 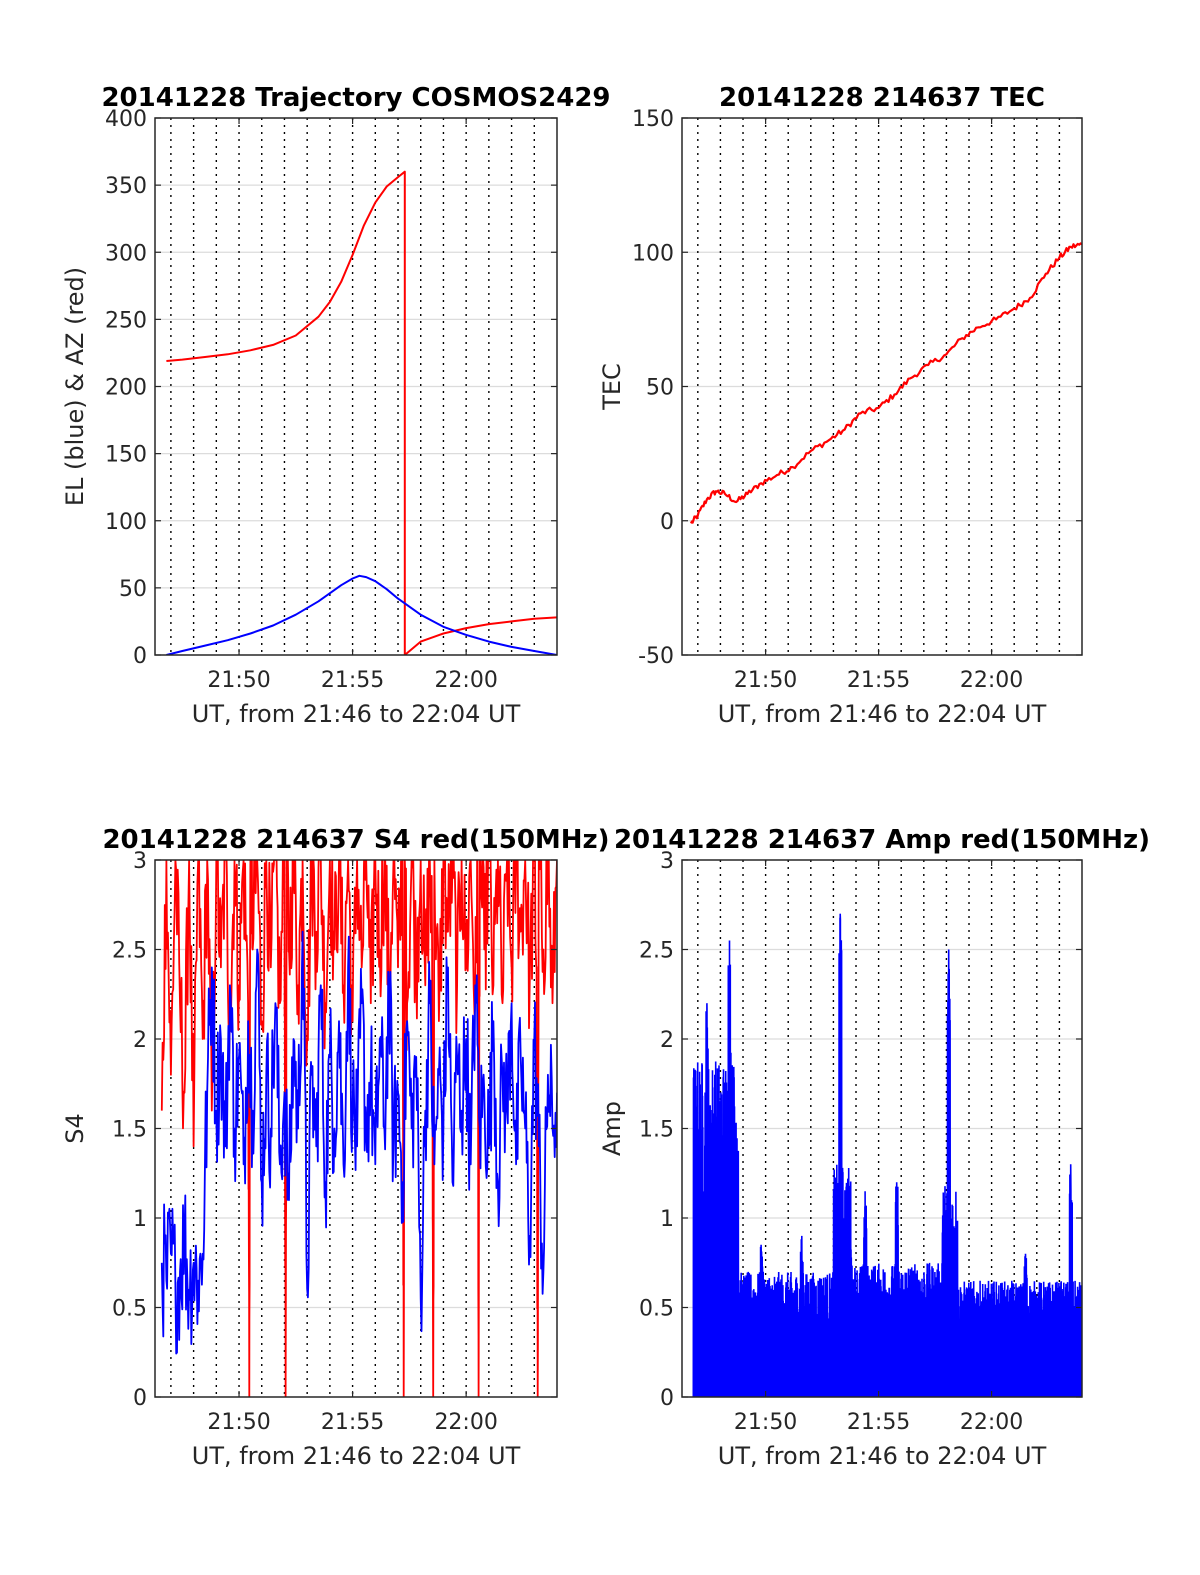 What do you see at coordinates (612, 387) in the screenshot?
I see `y-axis-label: TEC` at bounding box center [612, 387].